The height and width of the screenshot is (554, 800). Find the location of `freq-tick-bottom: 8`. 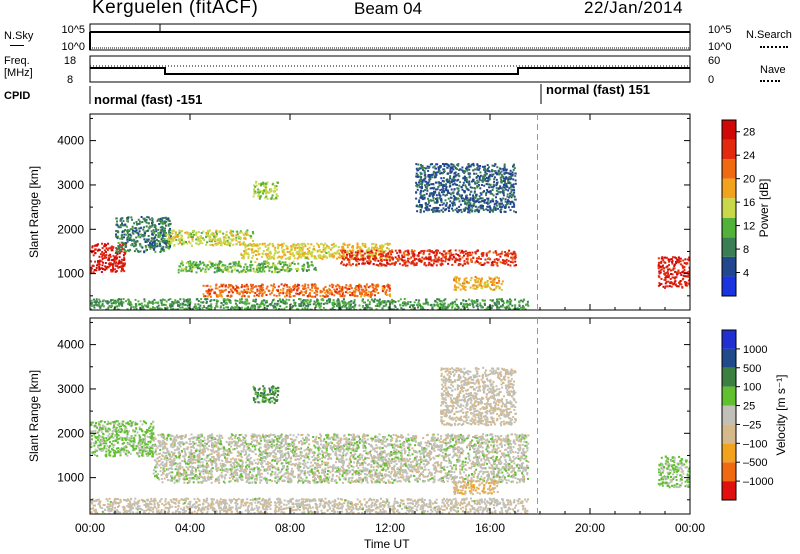

freq-tick-bottom: 8 is located at coordinates (70, 80).